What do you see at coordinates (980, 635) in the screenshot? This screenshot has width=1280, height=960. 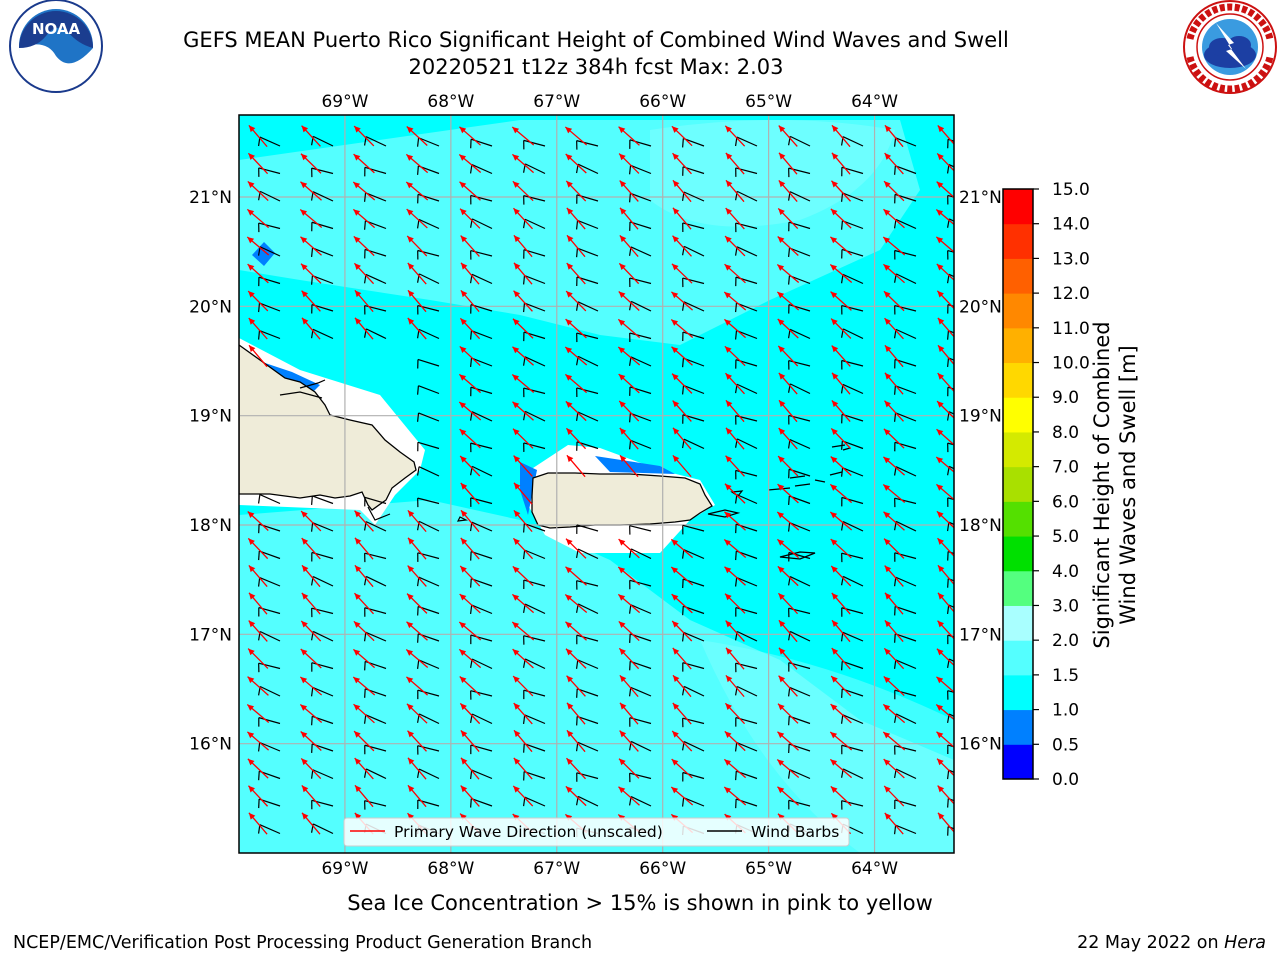 I see `lat-tick-label: 17°N` at bounding box center [980, 635].